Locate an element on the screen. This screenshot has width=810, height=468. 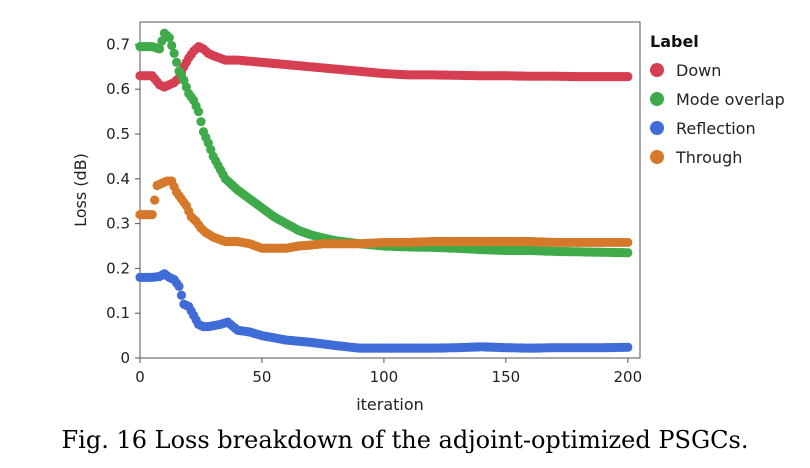
y-tick-label: 0 is located at coordinates (125, 358).